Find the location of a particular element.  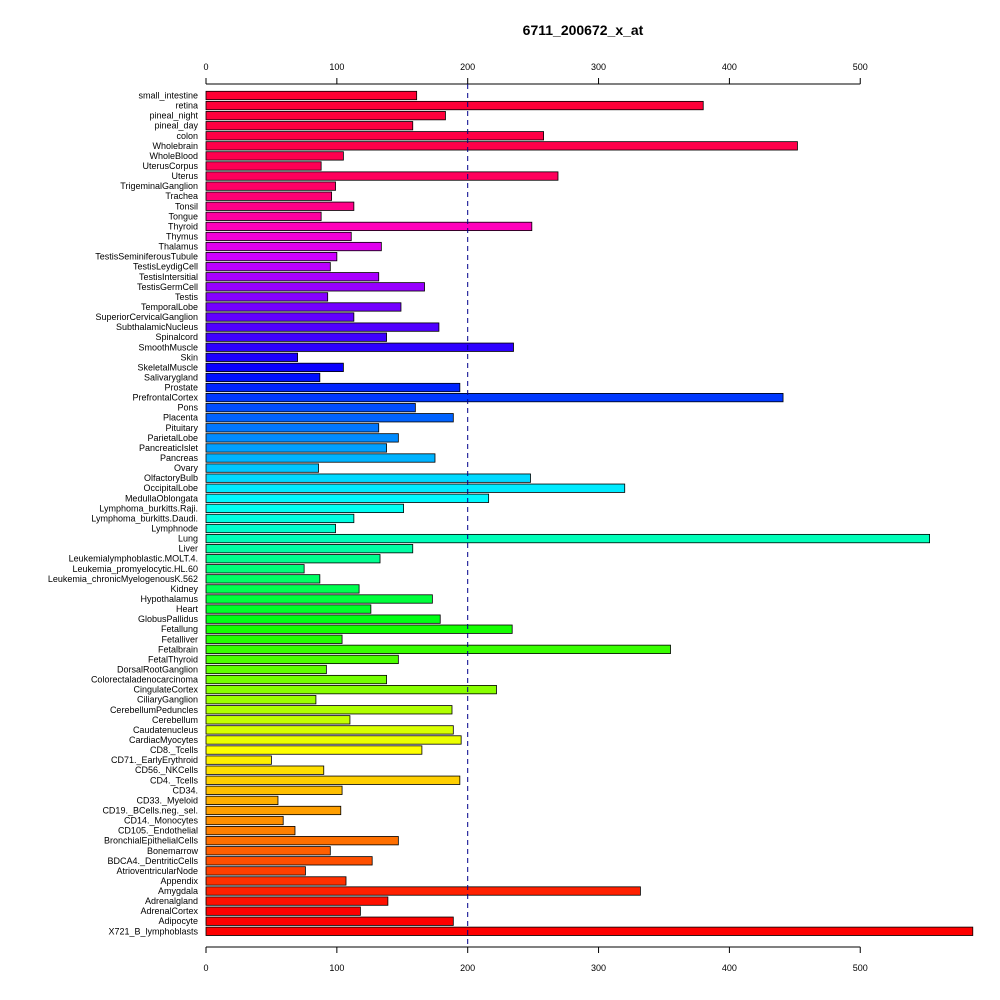

category-label: ParietalLobe is located at coordinates (172, 438).